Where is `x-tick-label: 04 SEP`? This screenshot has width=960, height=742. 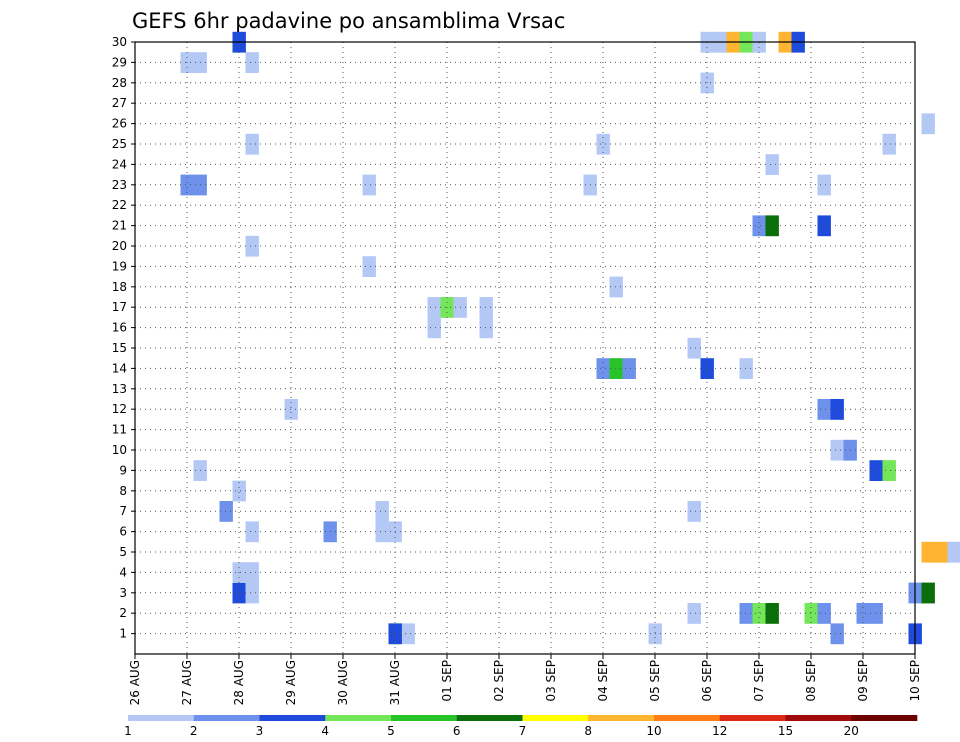 x-tick-label: 04 SEP is located at coordinates (603, 681).